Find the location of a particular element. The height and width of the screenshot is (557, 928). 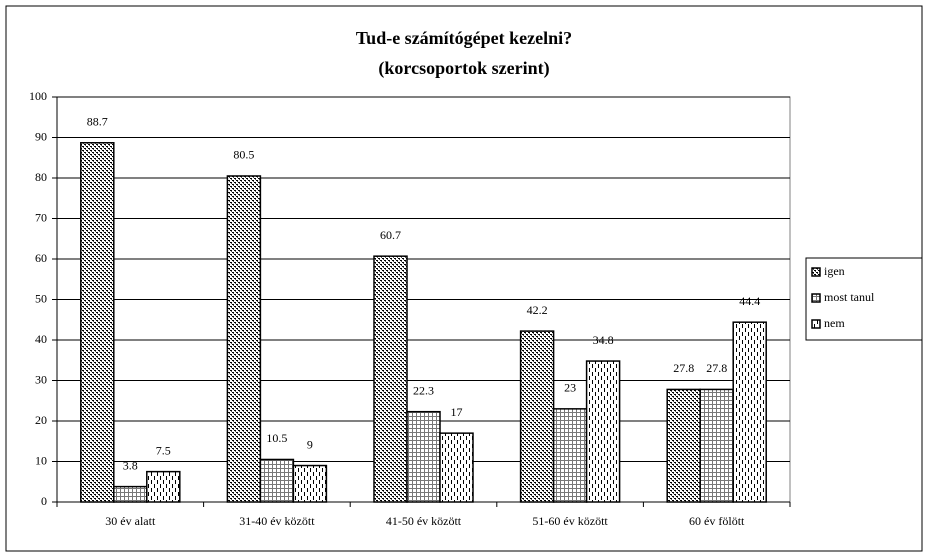

data-label: 9 is located at coordinates (310, 444).